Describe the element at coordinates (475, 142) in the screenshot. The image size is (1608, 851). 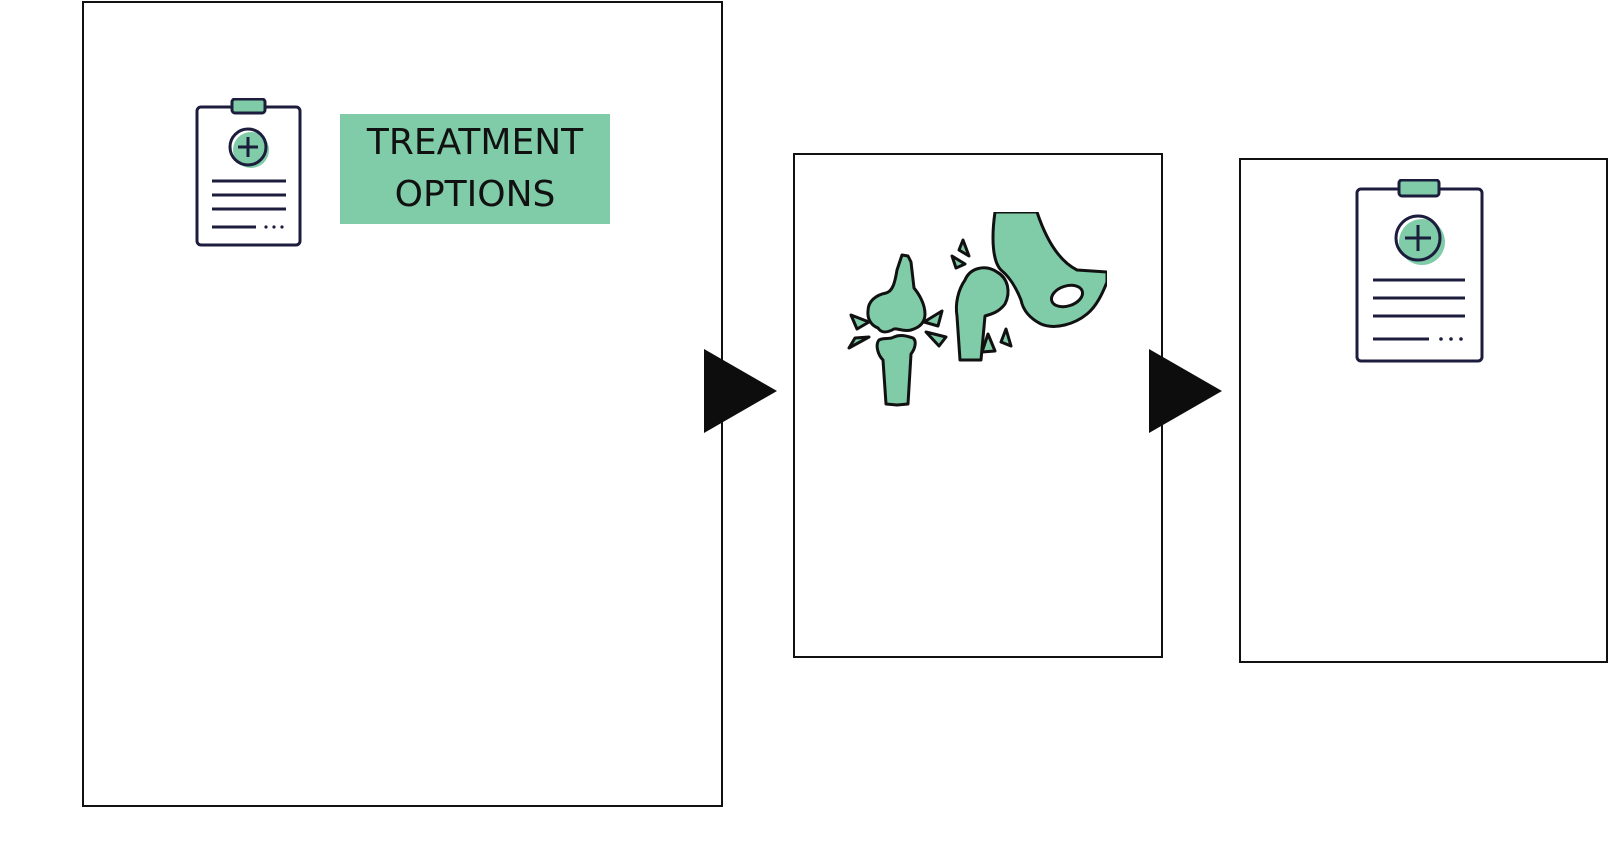
I see `label-line-1: TREATMENT` at that location.